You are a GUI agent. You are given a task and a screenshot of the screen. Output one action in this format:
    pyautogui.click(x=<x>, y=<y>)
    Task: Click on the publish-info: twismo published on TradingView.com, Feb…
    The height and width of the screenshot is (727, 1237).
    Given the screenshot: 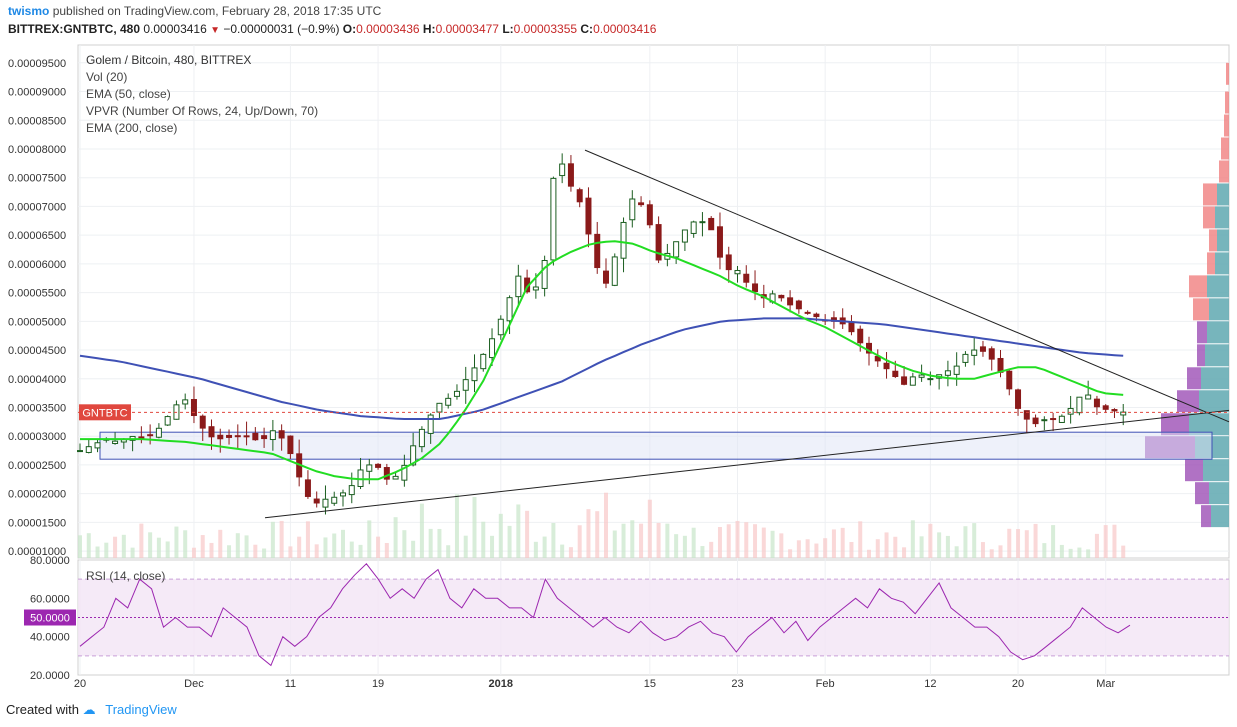 What is the action you would take?
    pyautogui.click(x=194, y=11)
    